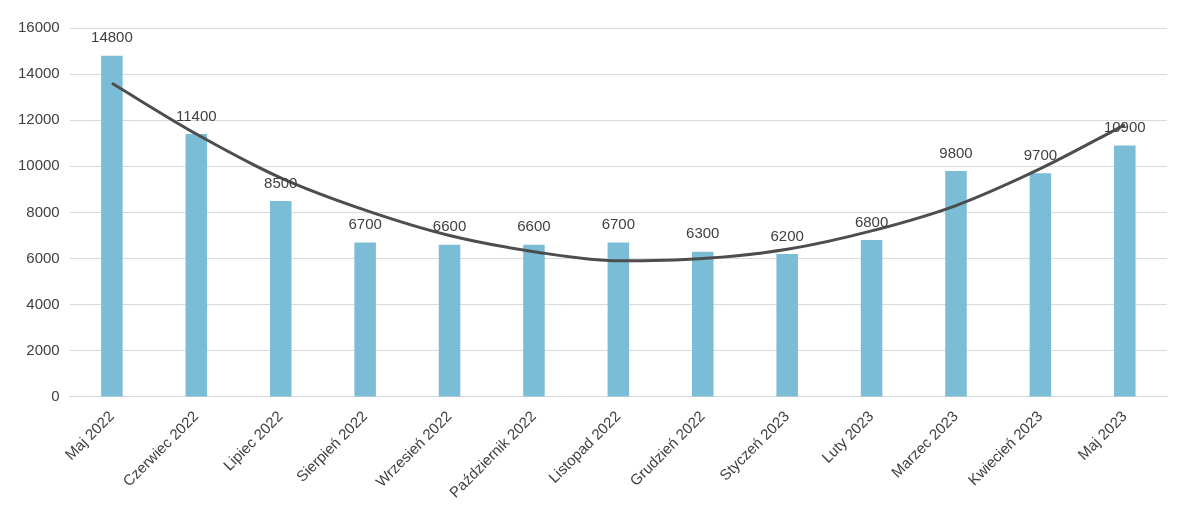 The height and width of the screenshot is (513, 1185). What do you see at coordinates (281, 182) in the screenshot?
I see `data-label: 8500` at bounding box center [281, 182].